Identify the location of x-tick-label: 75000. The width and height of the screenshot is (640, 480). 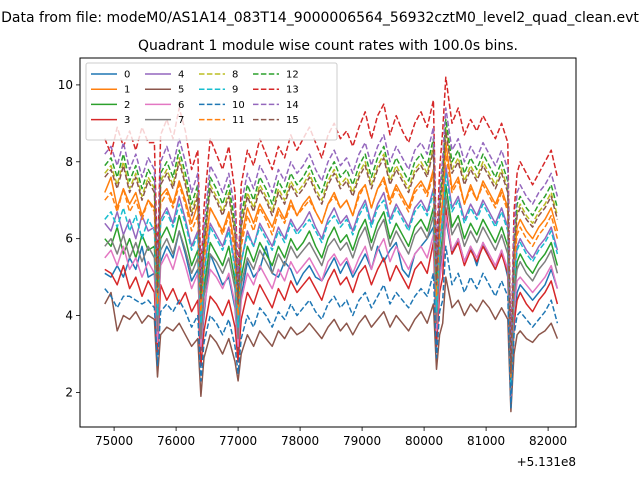
(114, 441).